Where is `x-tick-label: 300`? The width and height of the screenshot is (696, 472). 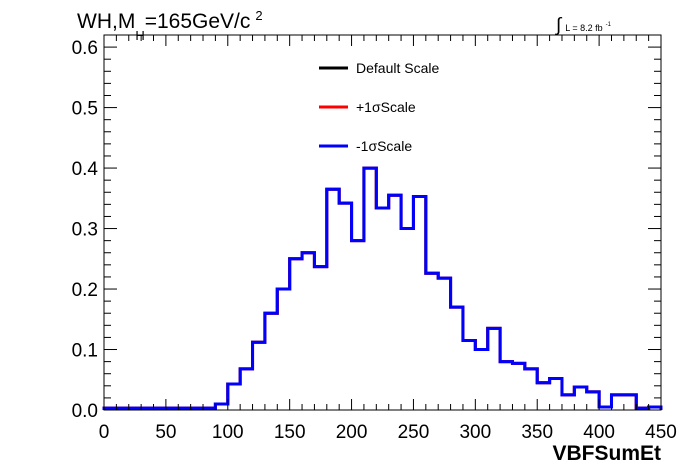
x-tick-label: 300 is located at coordinates (475, 432).